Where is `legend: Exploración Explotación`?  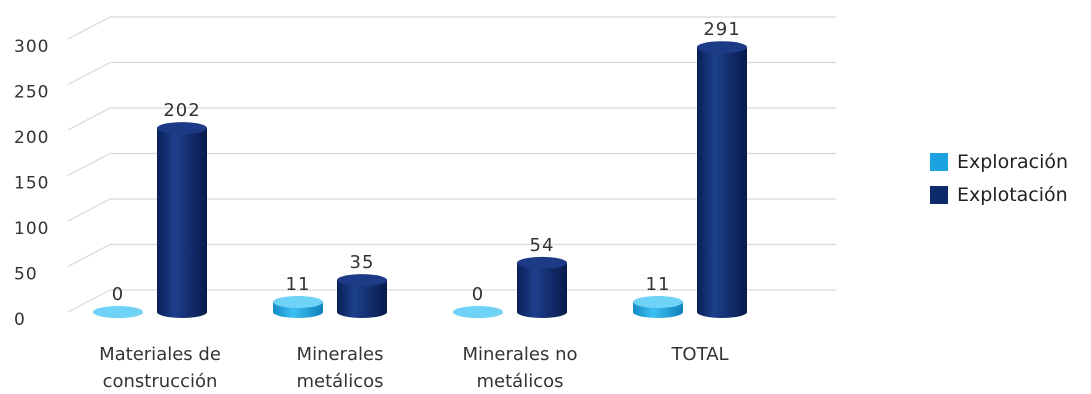 legend: Exploración Explotación is located at coordinates (1010, 178).